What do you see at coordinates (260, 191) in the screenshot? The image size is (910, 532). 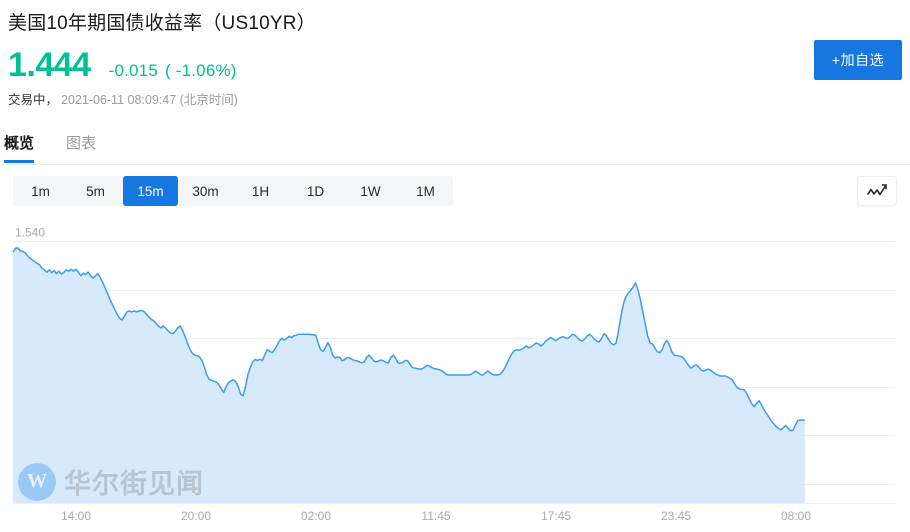 I see `period-1h: 1H` at bounding box center [260, 191].